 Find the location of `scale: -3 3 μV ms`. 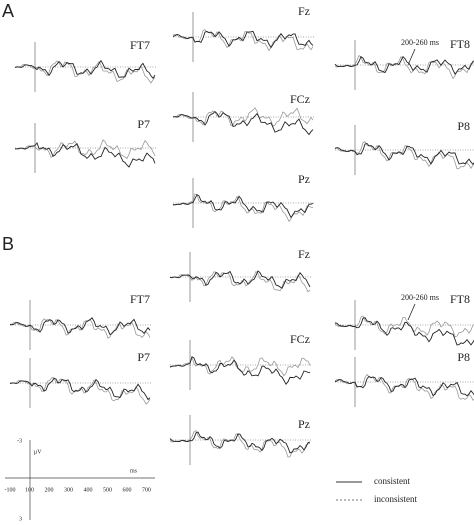

scale: -3 3 μV ms is located at coordinates (80, 480).